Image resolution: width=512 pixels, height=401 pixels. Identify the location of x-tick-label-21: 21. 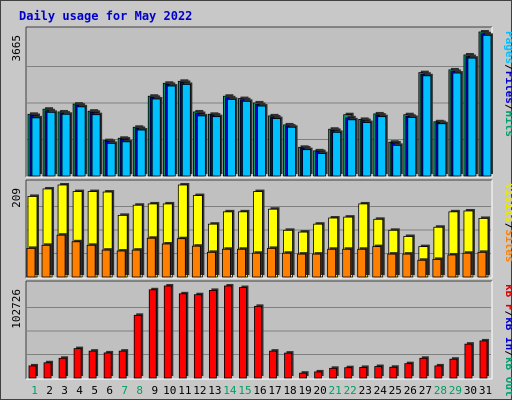
(335, 390).